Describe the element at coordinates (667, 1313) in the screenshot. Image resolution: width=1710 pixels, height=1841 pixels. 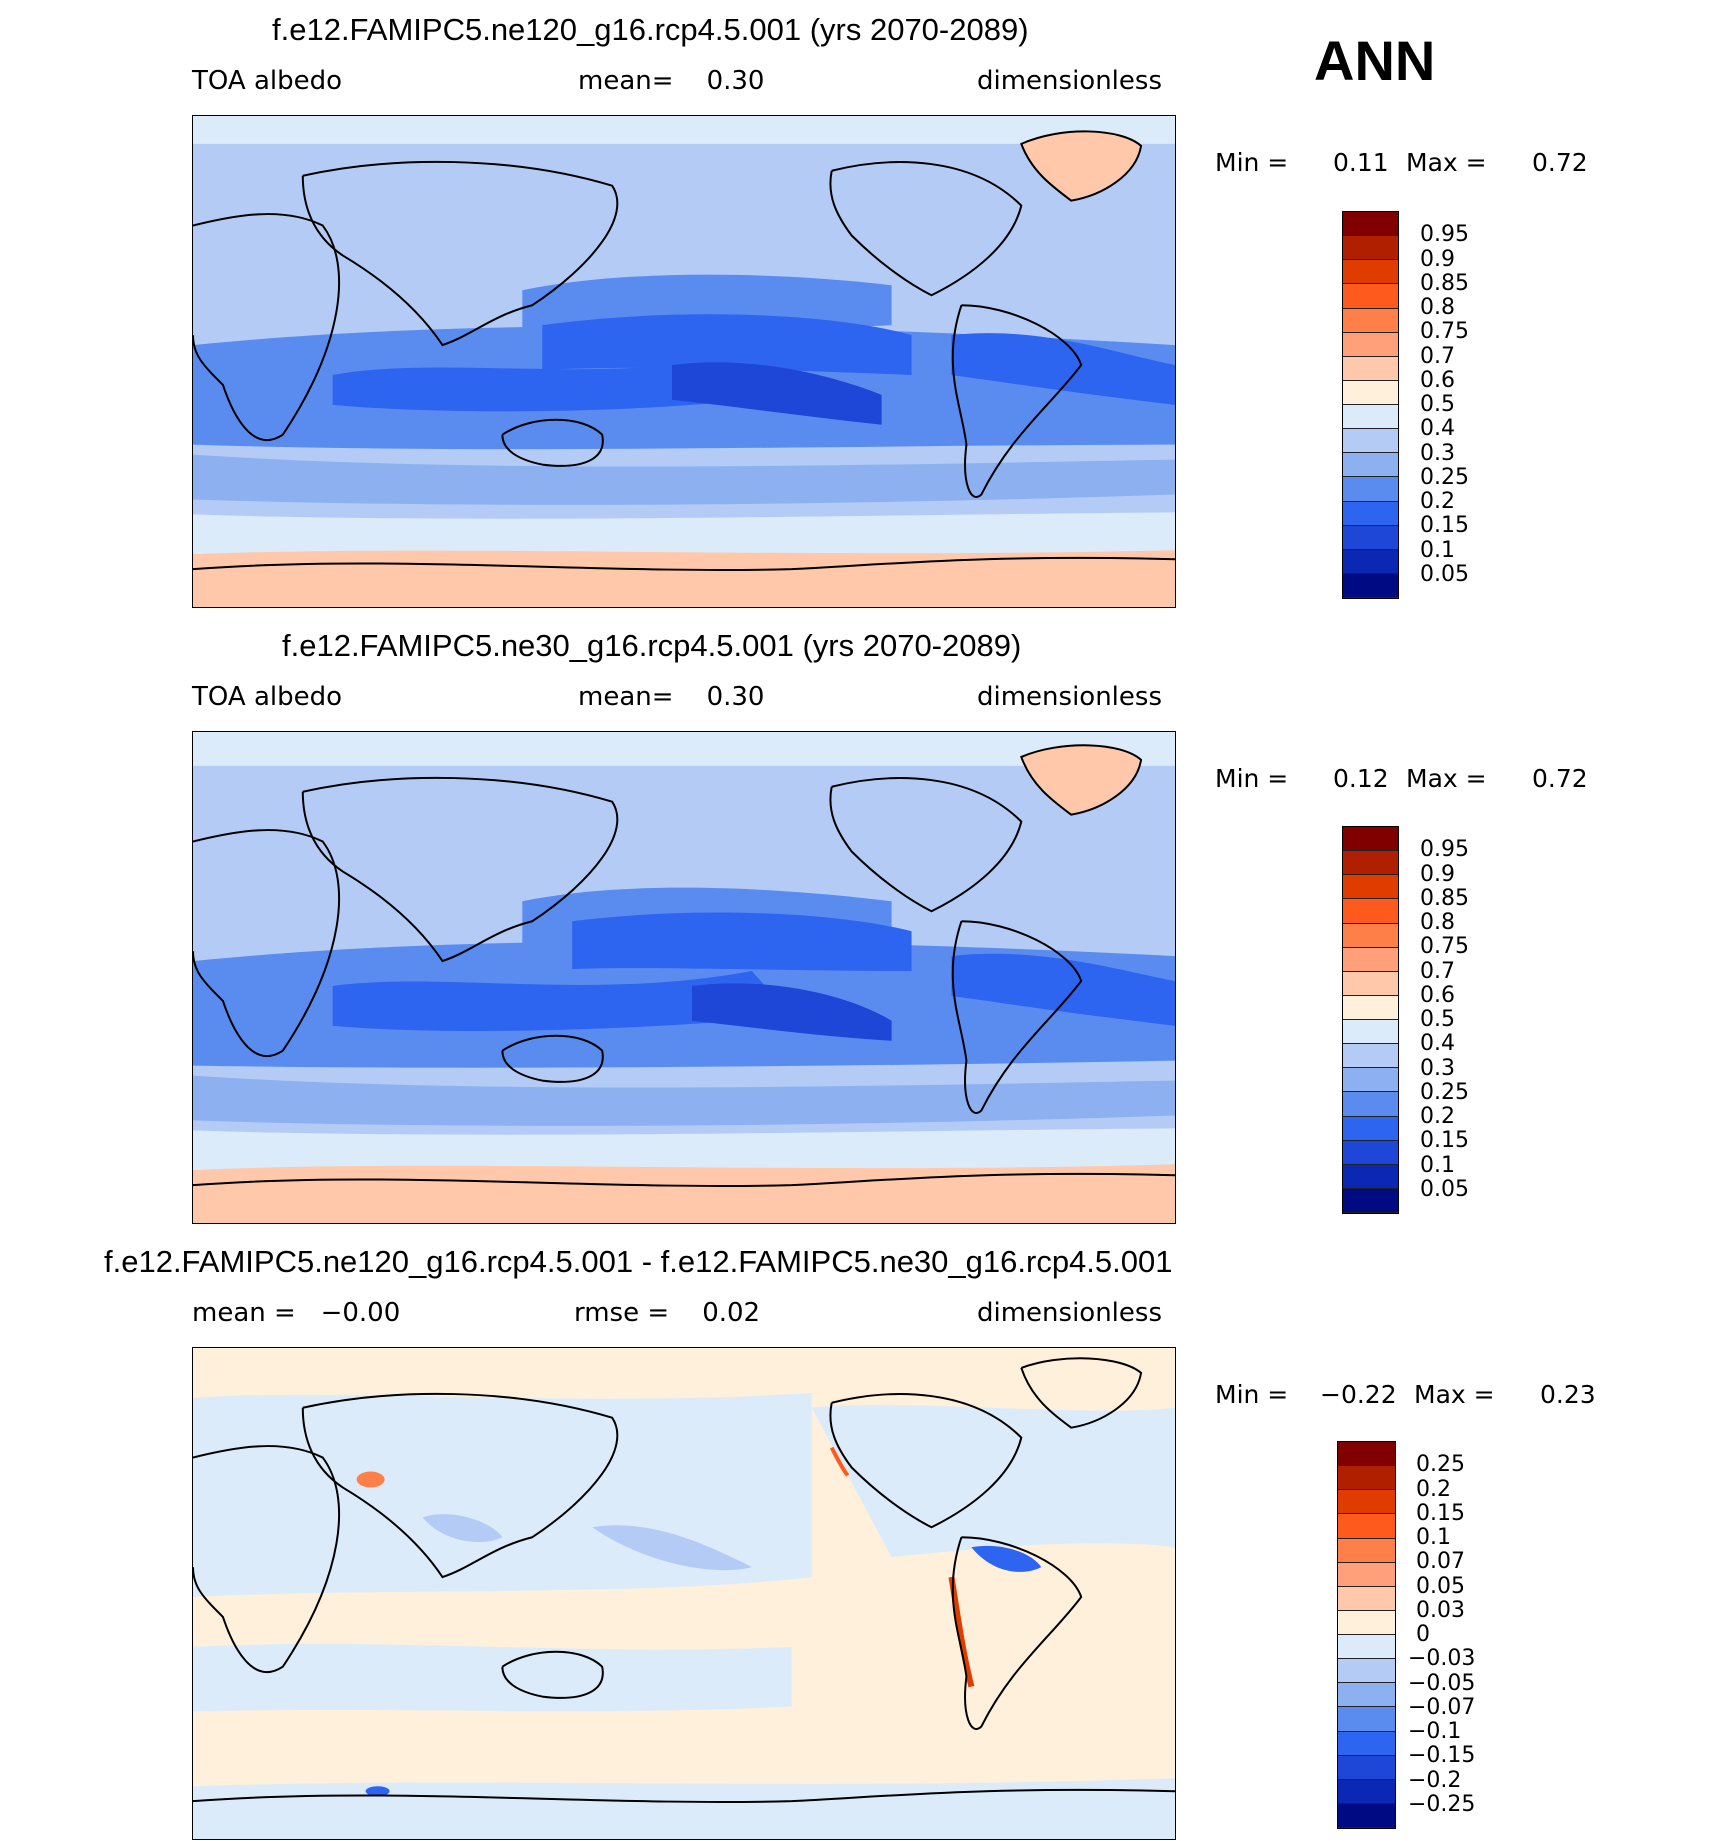
I see `panel-3-rmse-label: rmse = 0.02` at that location.